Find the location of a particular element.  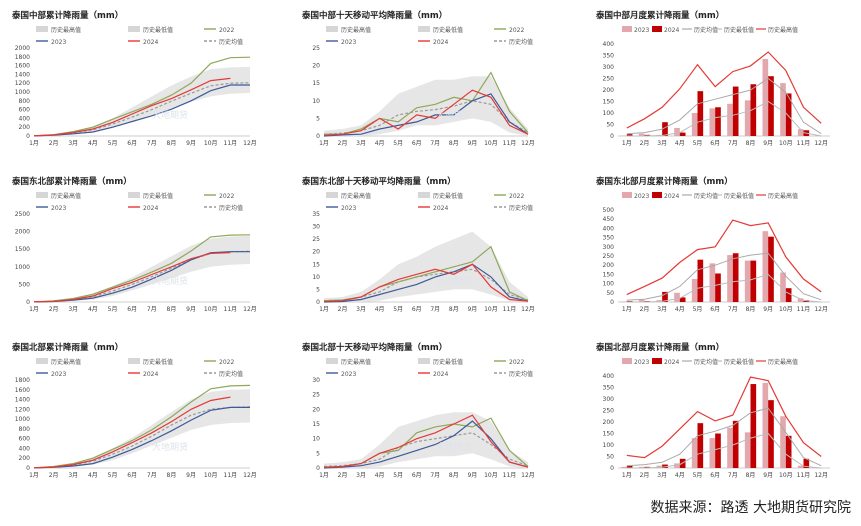

y-tick-label: 1600 is located at coordinates (22, 66).